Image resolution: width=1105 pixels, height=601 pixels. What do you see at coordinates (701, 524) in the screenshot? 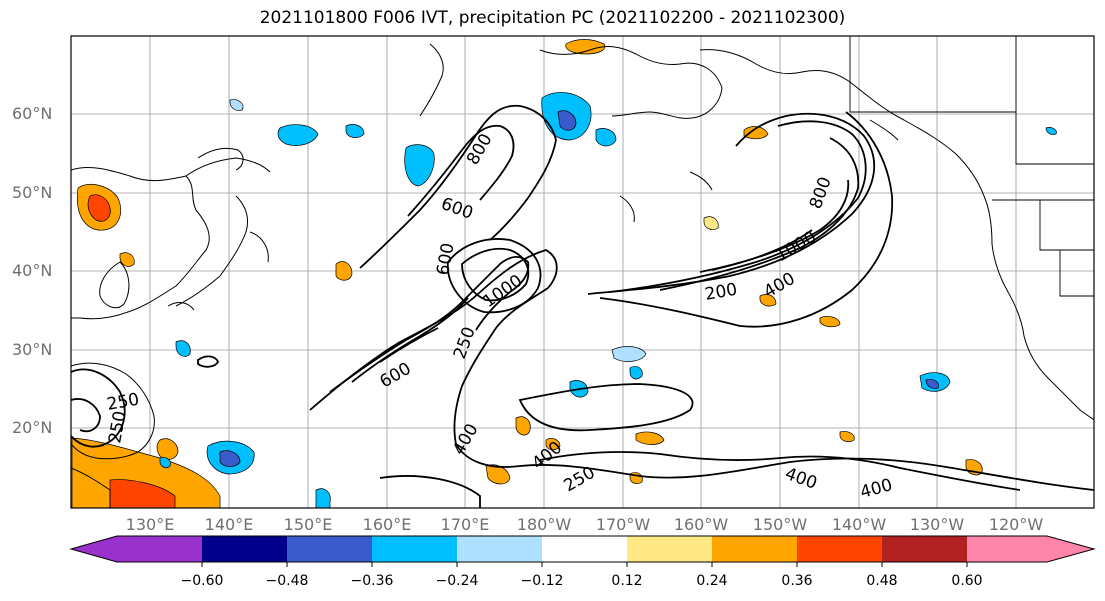
I see `lon-label: 160°W` at bounding box center [701, 524].